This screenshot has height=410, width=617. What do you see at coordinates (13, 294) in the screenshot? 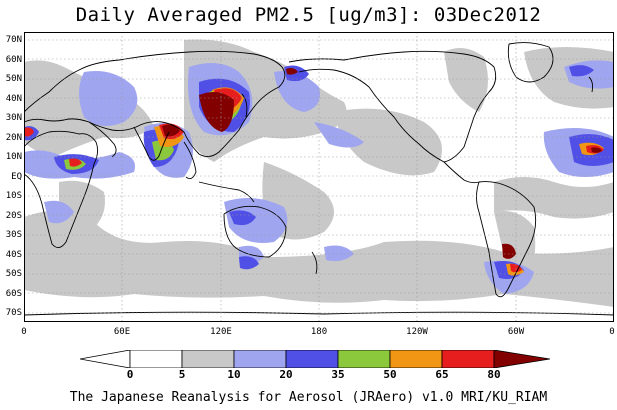
I see `lat-label: 60S` at bounding box center [13, 294].